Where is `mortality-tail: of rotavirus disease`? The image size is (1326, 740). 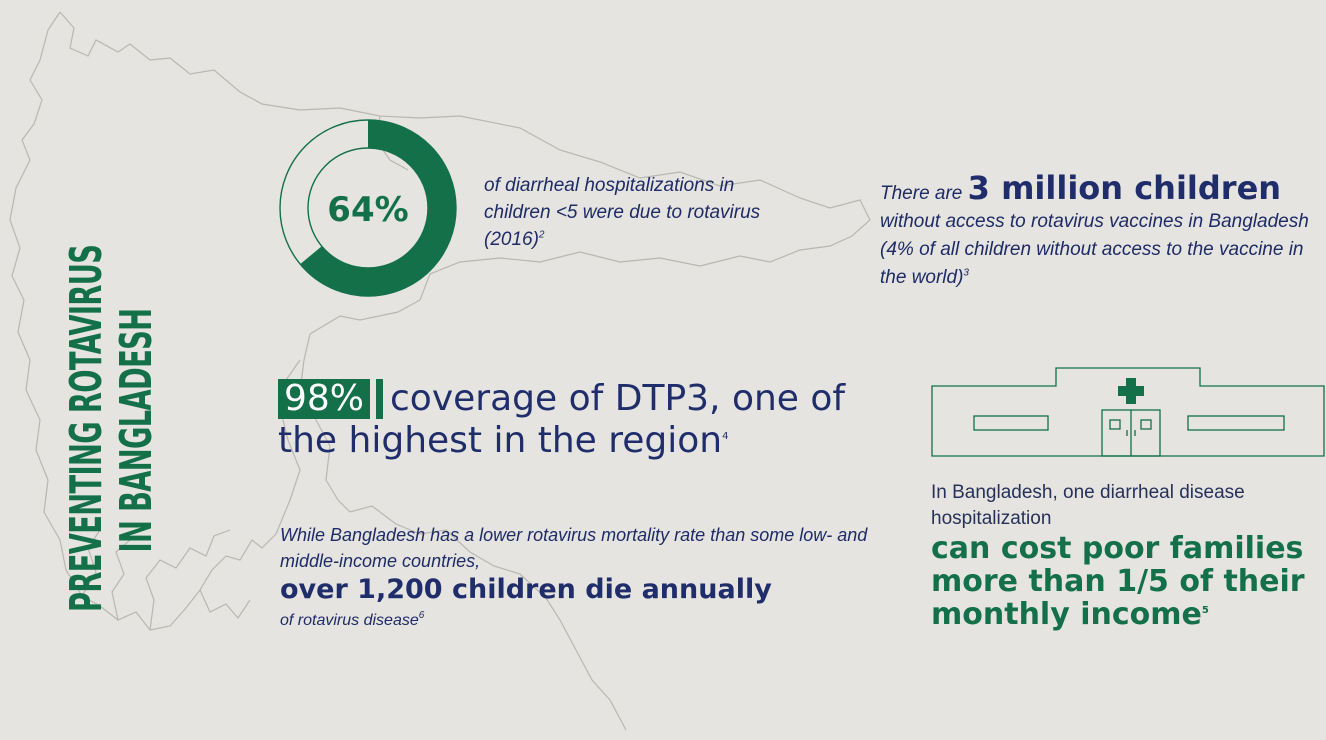
mortality-tail: of rotavirus disease is located at coordinates (349, 620).